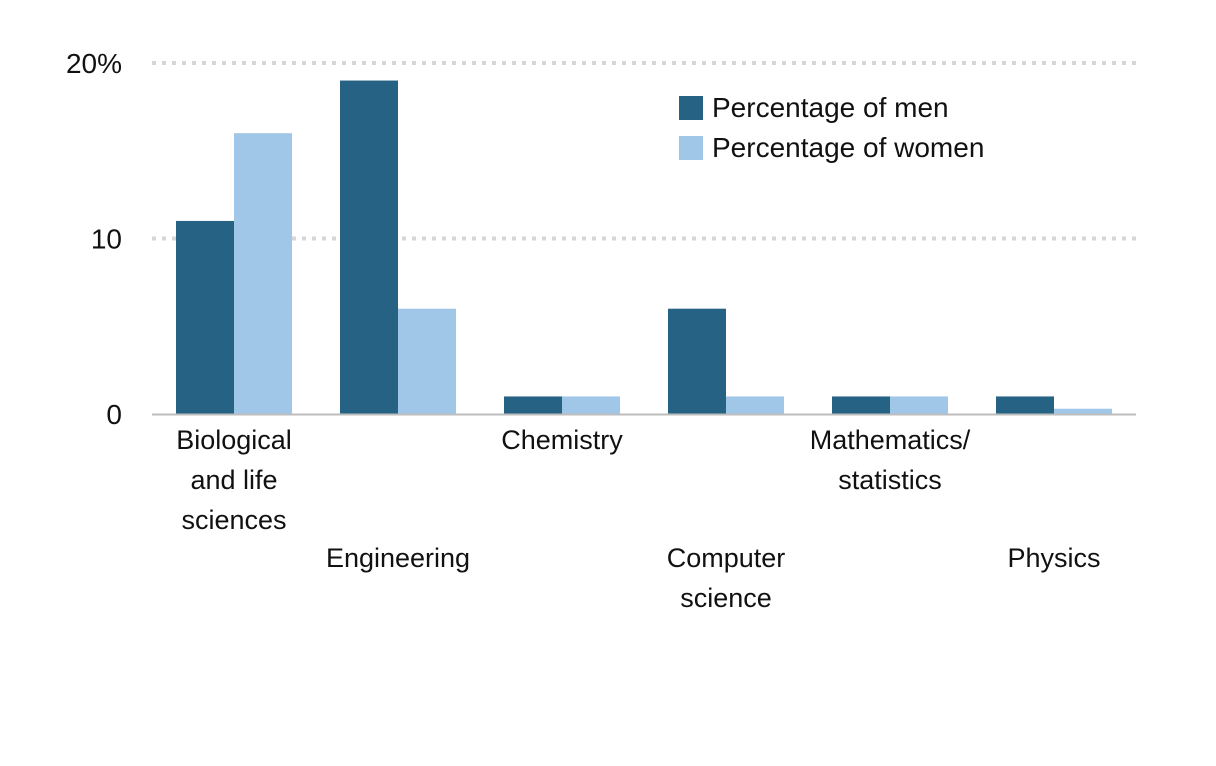 This screenshot has height=766, width=1216. Describe the element at coordinates (726, 558) in the screenshot. I see `x-tick-label-line: Computer` at that location.